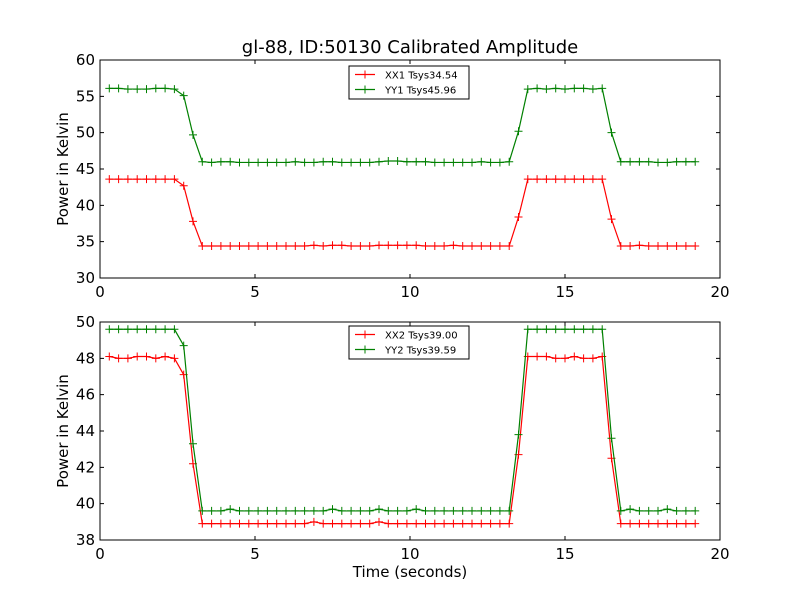 This screenshot has height=605, width=800. Describe the element at coordinates (564, 554) in the screenshot. I see `bottom-x-tick-label: 15` at that location.